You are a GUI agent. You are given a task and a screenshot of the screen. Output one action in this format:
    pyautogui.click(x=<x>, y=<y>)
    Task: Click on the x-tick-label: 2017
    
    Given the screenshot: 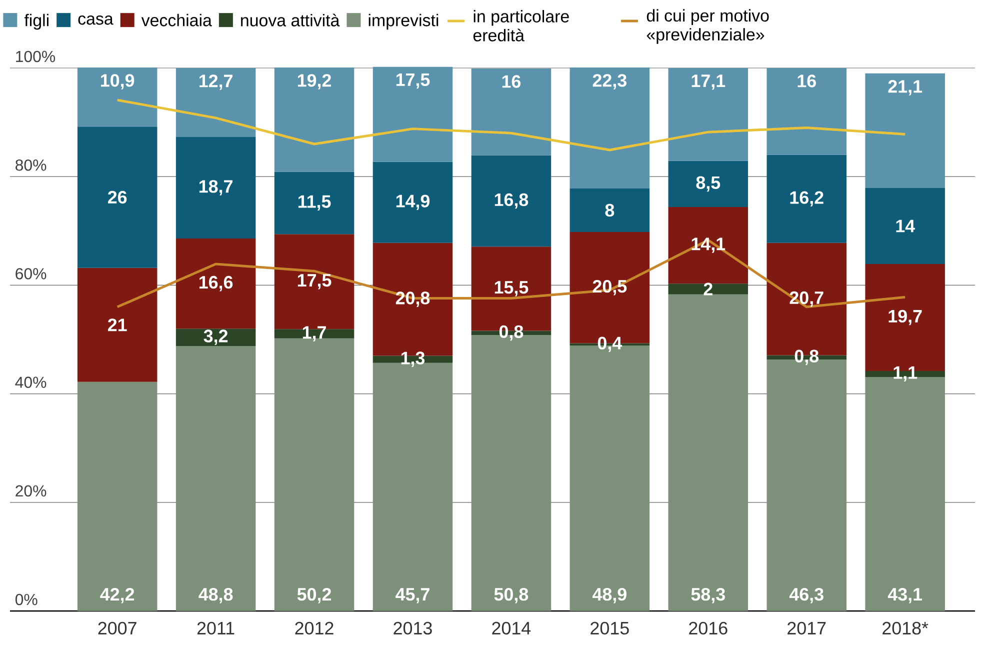 What is the action you would take?
    pyautogui.click(x=807, y=628)
    